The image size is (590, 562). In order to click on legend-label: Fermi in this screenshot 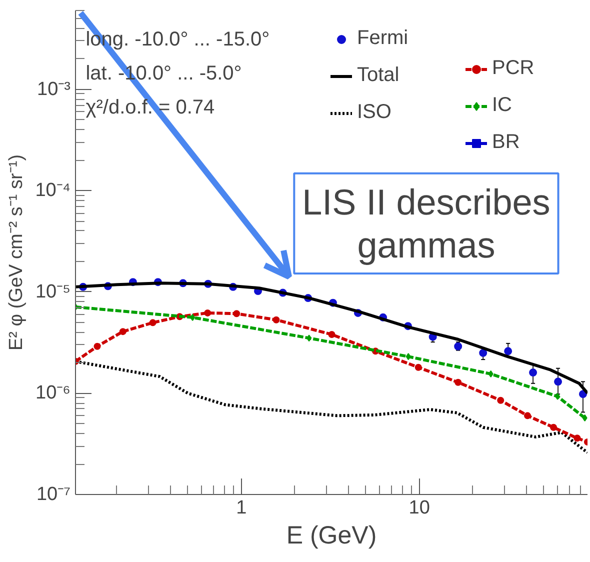, I will do `click(382, 38)`.